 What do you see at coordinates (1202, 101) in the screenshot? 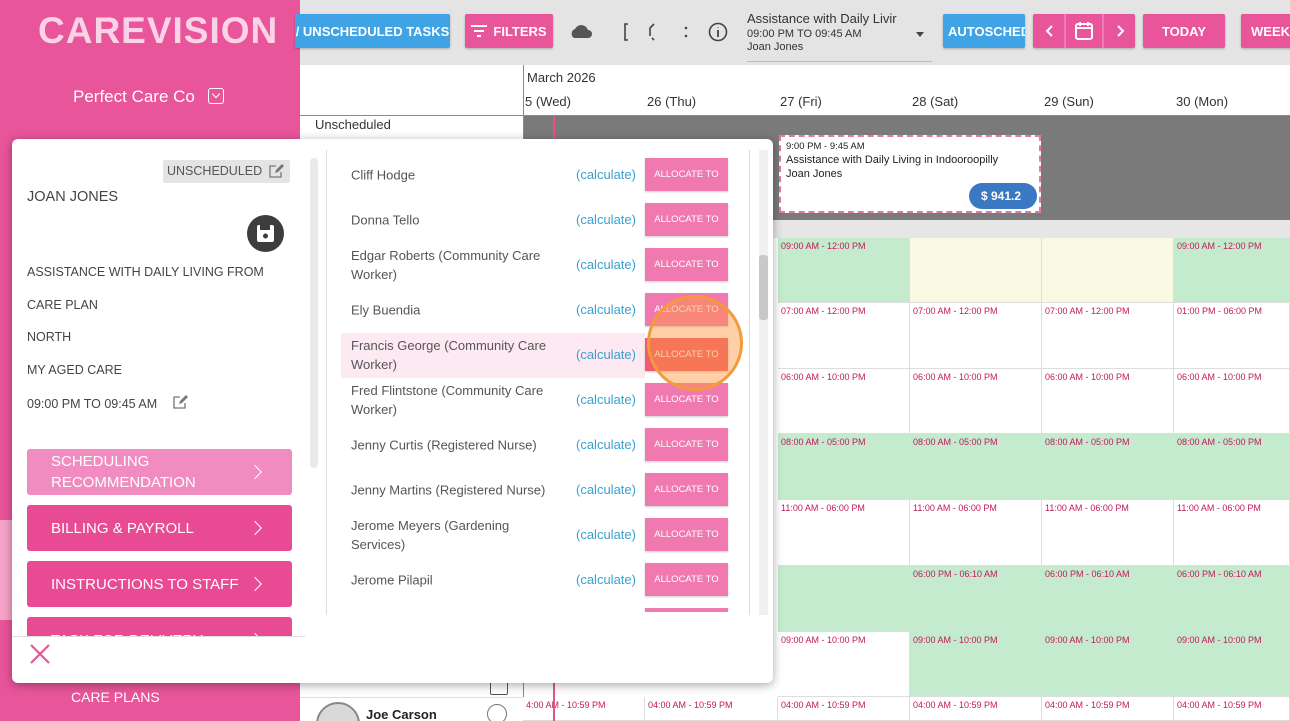
I see `day-header: 30 (Mon)` at bounding box center [1202, 101].